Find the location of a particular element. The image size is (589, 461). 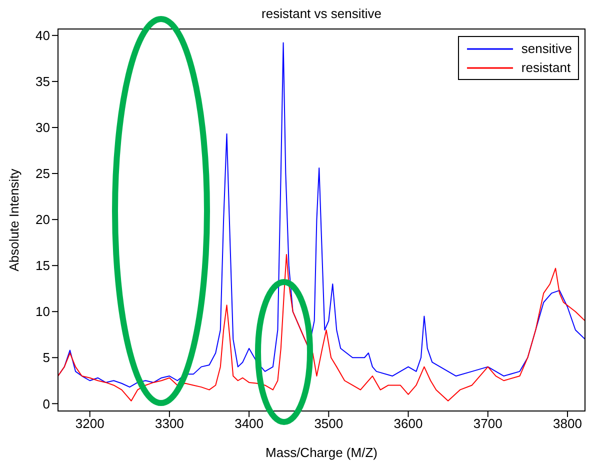

x-tick-label: 3300 is located at coordinates (169, 424).